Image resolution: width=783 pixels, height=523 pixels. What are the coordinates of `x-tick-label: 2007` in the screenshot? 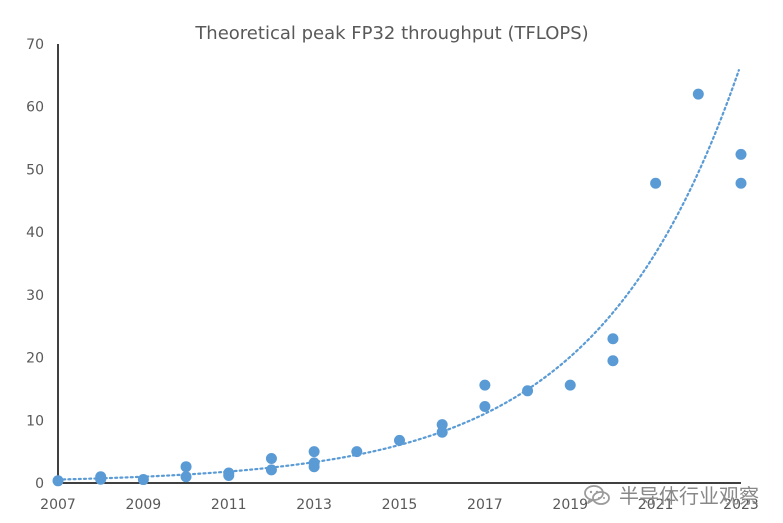 It's located at (58, 505).